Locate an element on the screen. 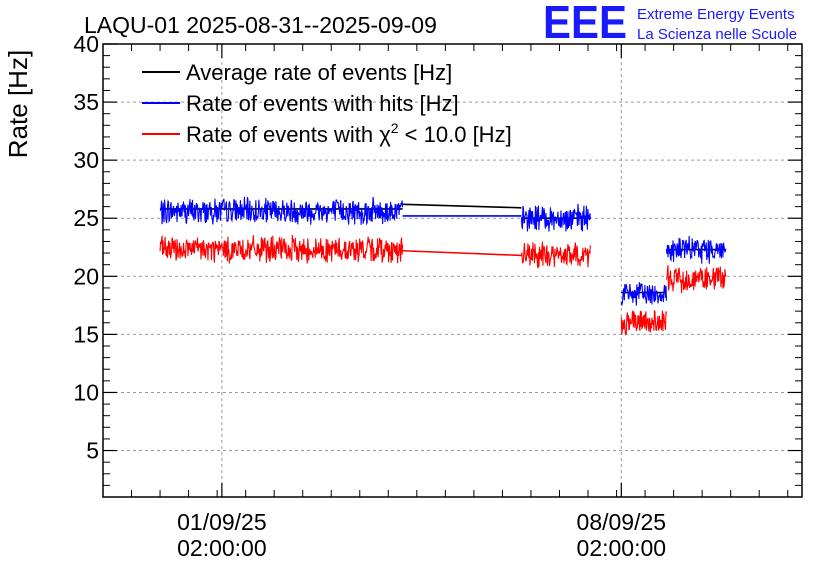 Image resolution: width=836 pixels, height=572 pixels. x-tick-label-date: 08/09/25 is located at coordinates (622, 522).